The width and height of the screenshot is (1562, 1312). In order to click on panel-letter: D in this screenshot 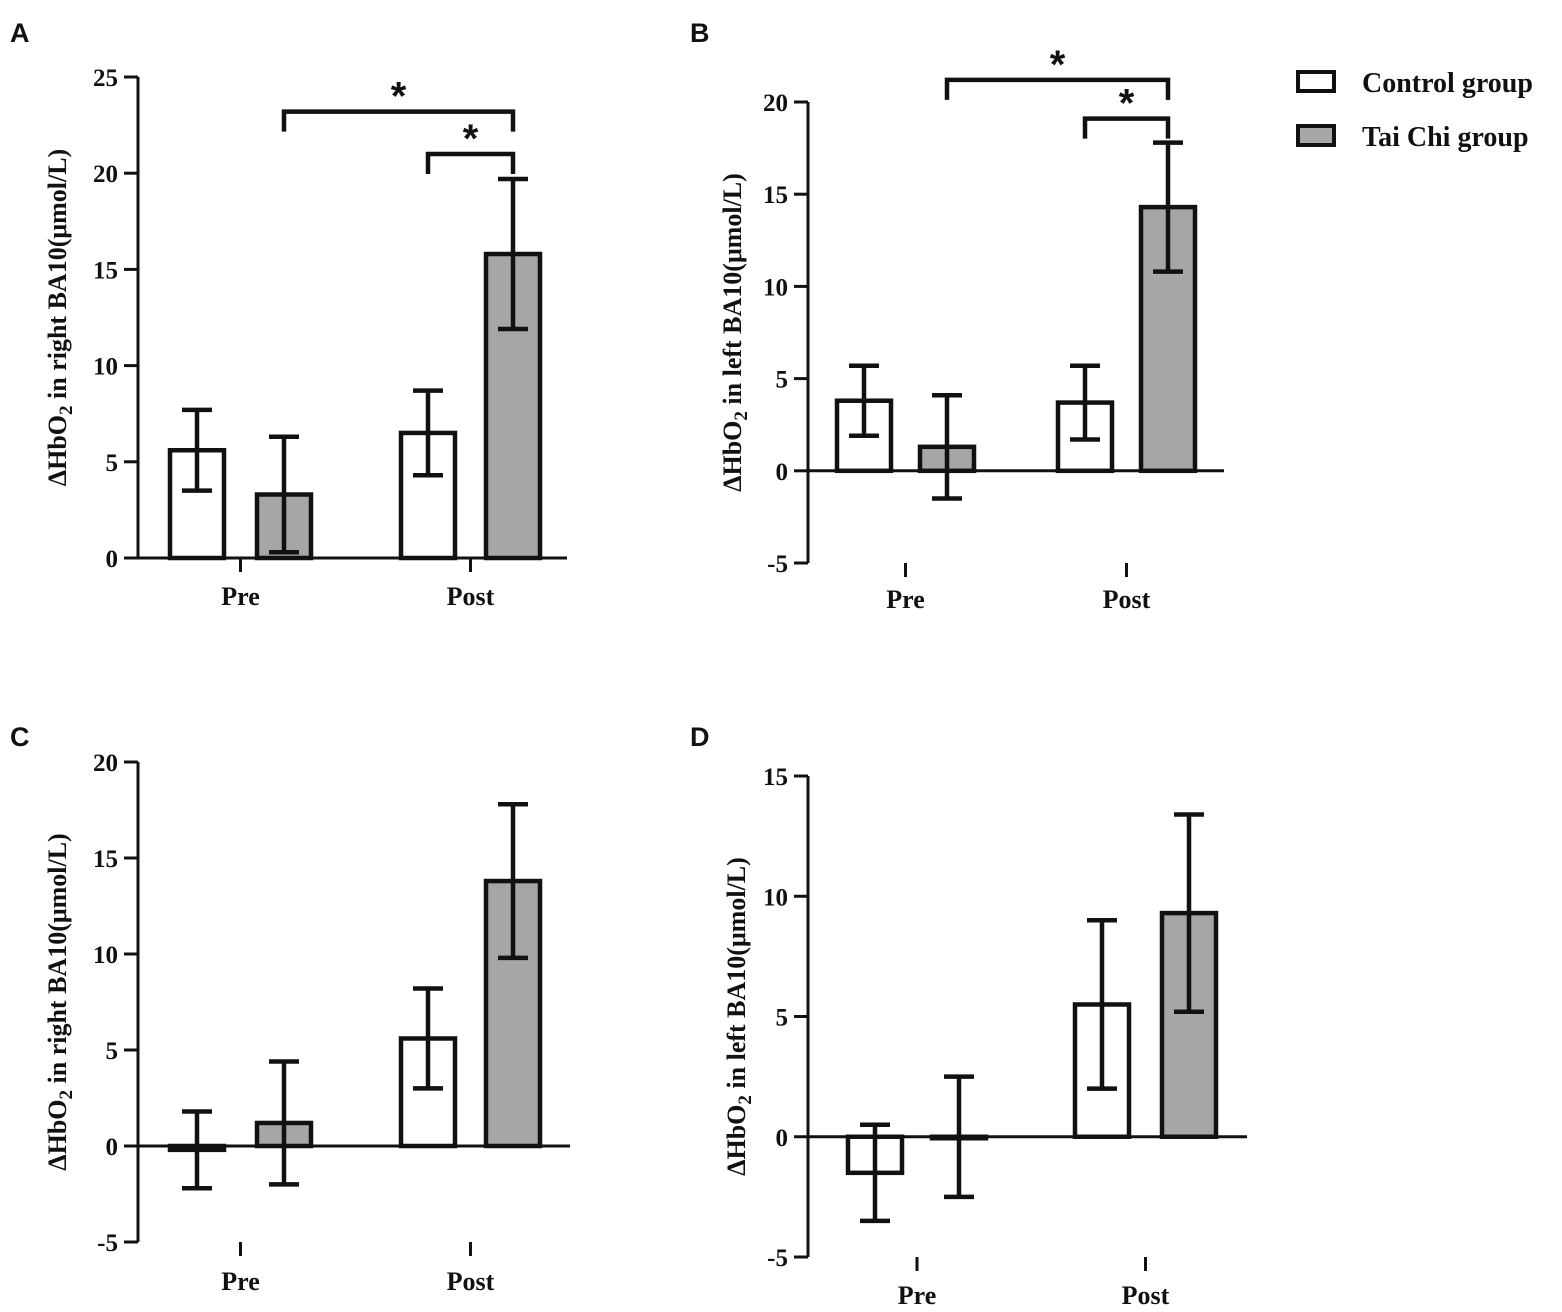, I will do `click(700, 737)`.